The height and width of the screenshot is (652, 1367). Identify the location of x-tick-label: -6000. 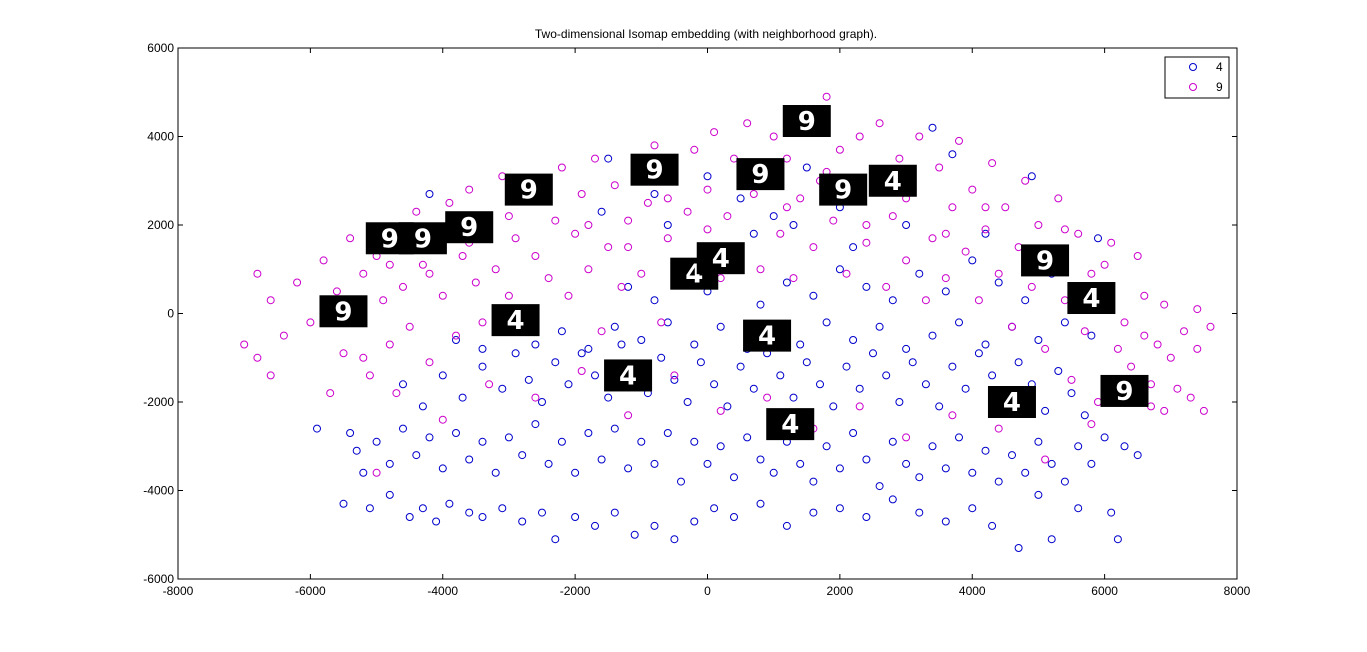
(310, 591).